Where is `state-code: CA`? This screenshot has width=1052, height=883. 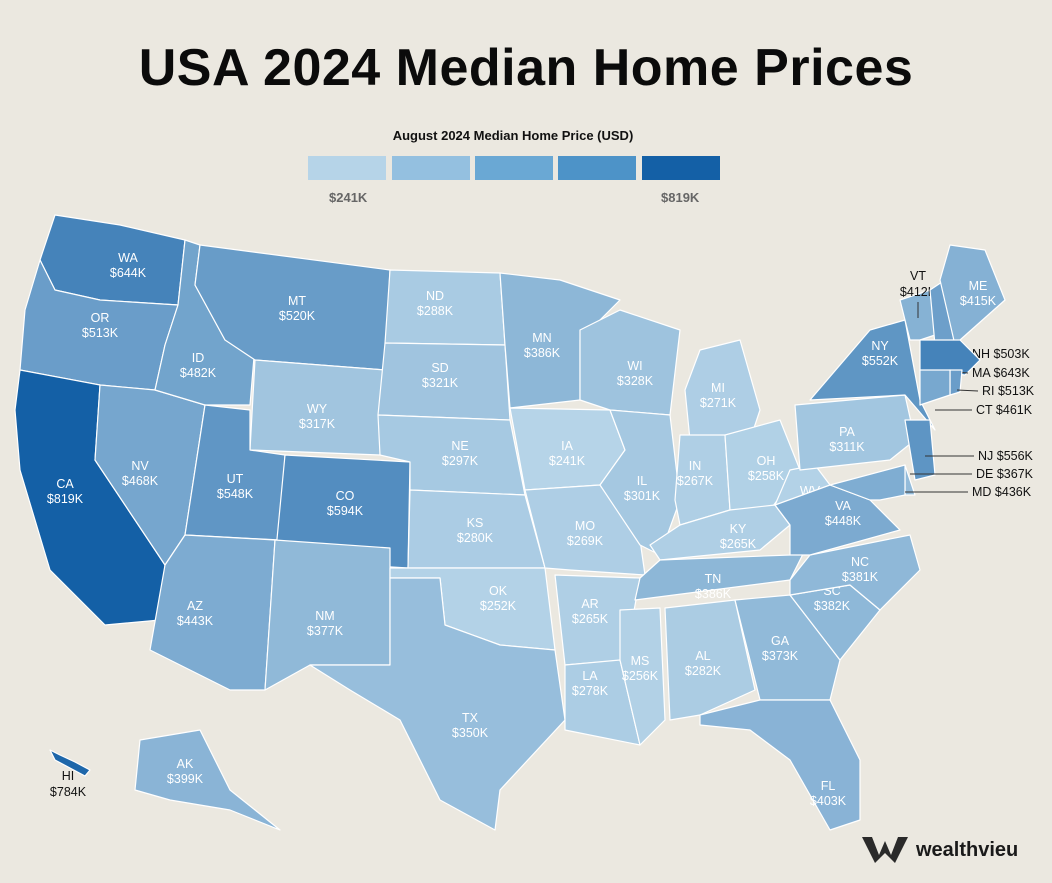
state-code: CA is located at coordinates (65, 484).